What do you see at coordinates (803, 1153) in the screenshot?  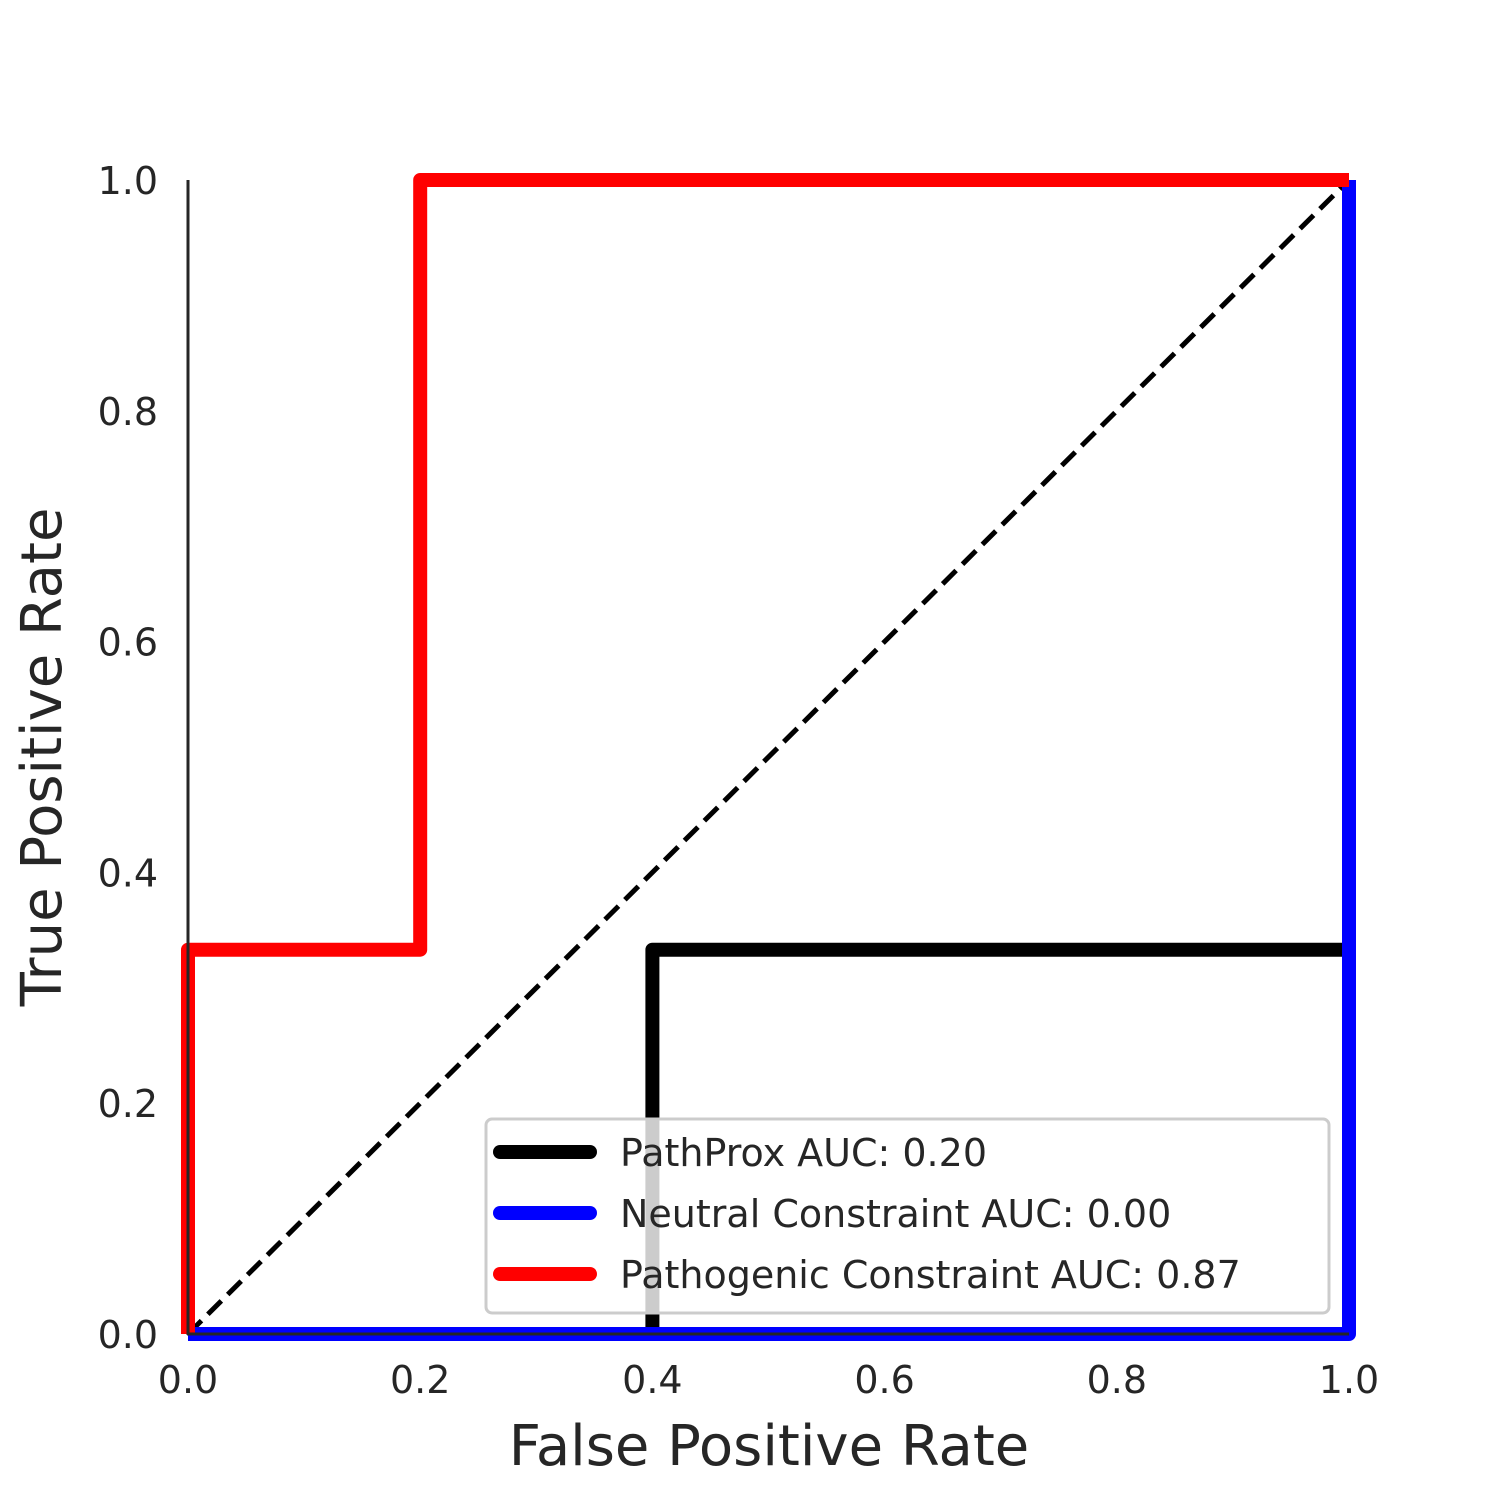 I see `legend-label-1: PathProx AUC: 0.20` at bounding box center [803, 1153].